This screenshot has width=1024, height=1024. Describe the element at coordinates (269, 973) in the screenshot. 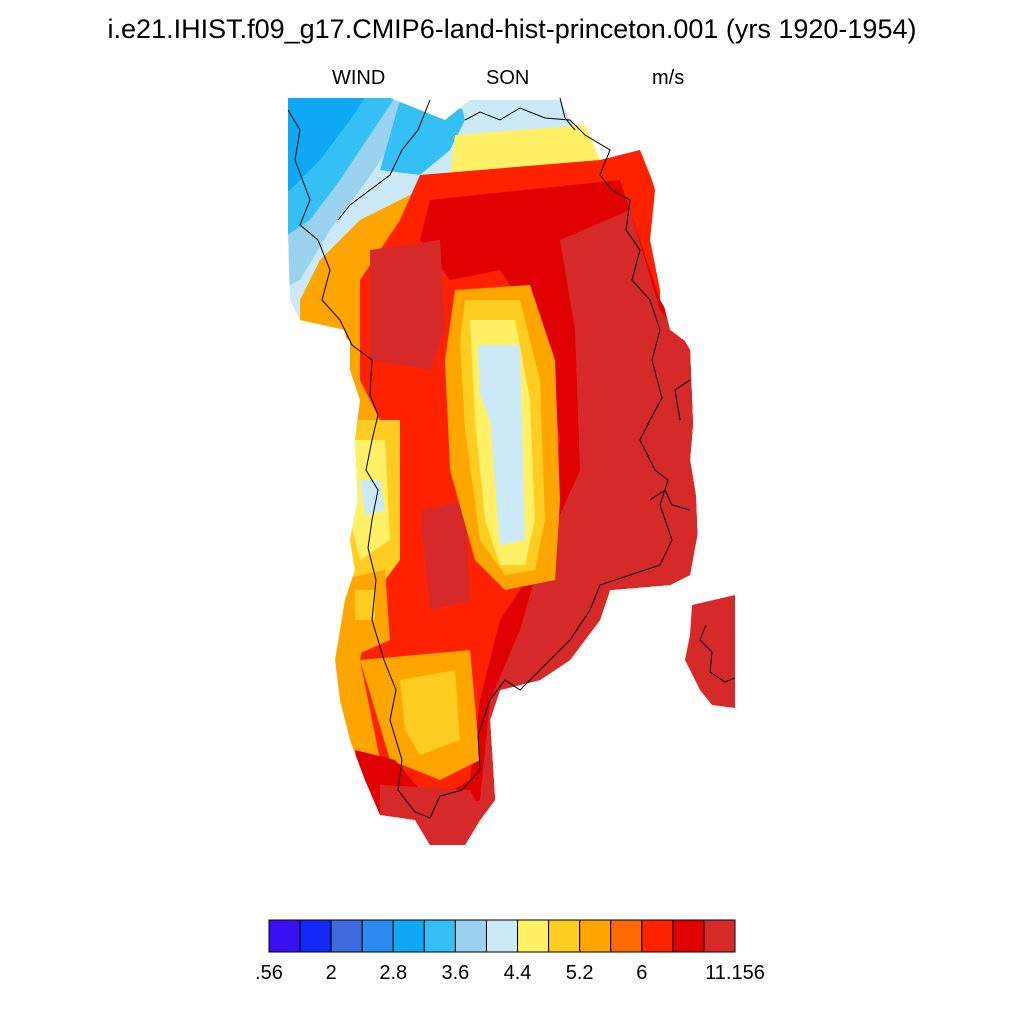

I see `colorbar-tick-label: .56` at that location.